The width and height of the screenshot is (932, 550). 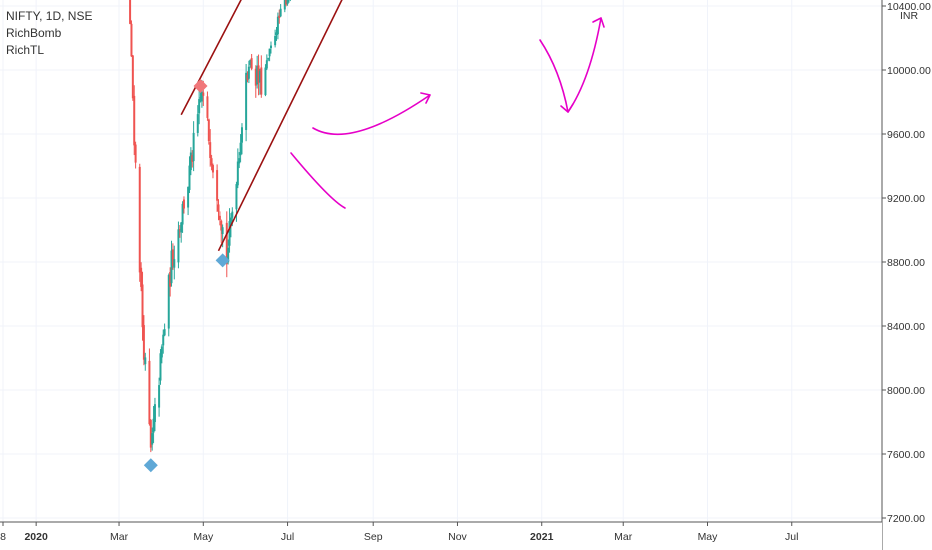 What do you see at coordinates (203, 537) in the screenshot?
I see `time-tick-label: May` at bounding box center [203, 537].